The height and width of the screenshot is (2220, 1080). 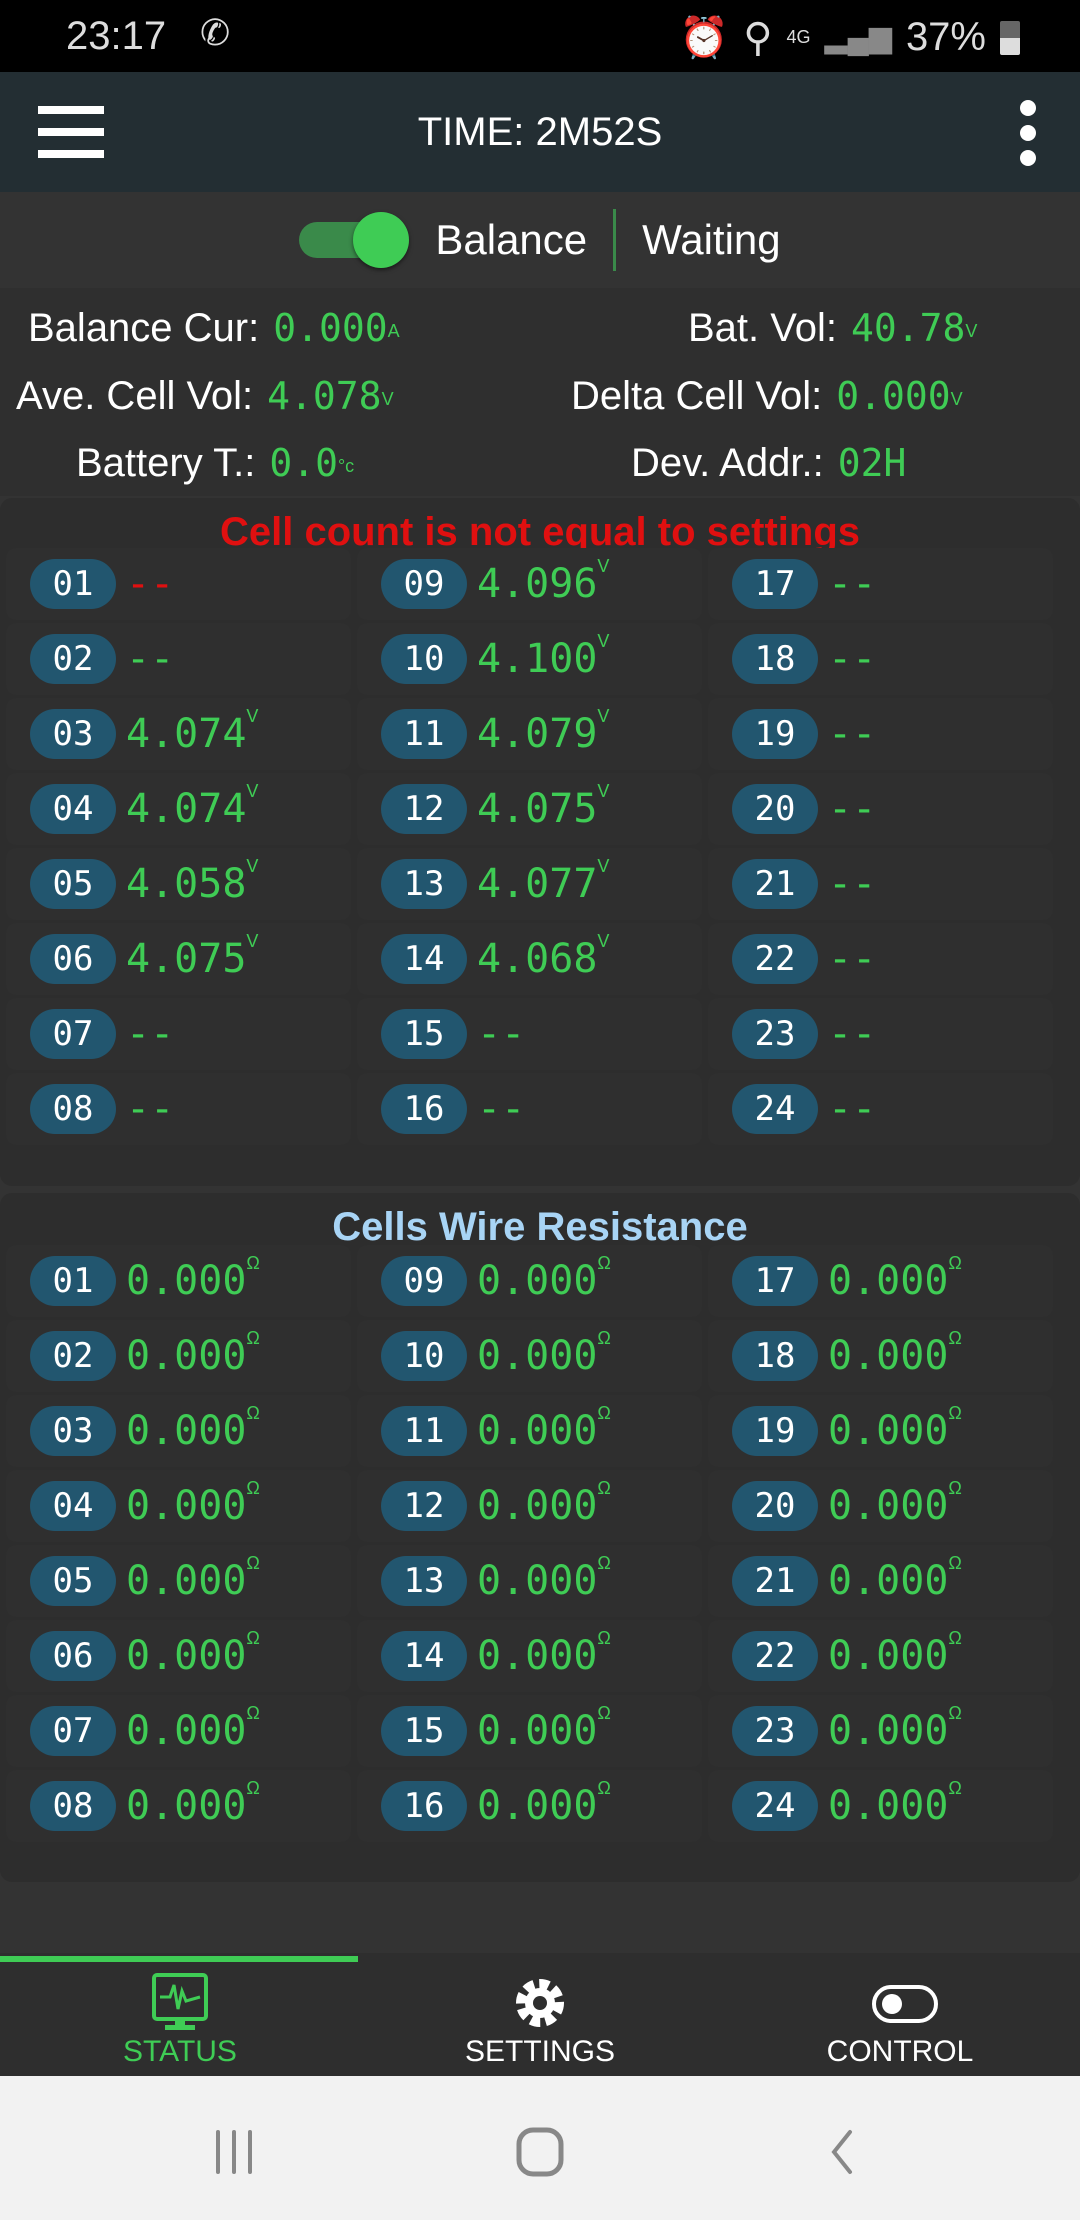 I want to click on system-nav-bar, so click(x=540, y=2148).